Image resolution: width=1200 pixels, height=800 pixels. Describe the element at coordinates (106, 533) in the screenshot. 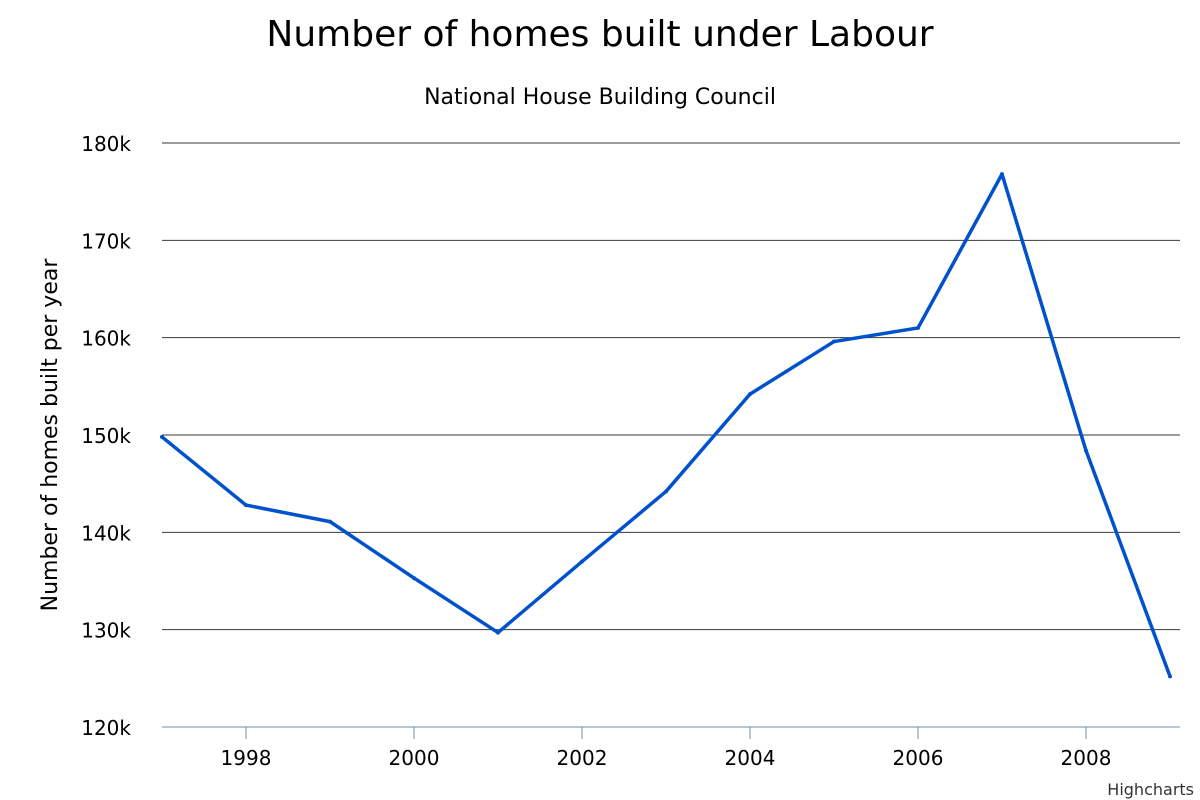

I see `y-tick-label: 140k` at that location.